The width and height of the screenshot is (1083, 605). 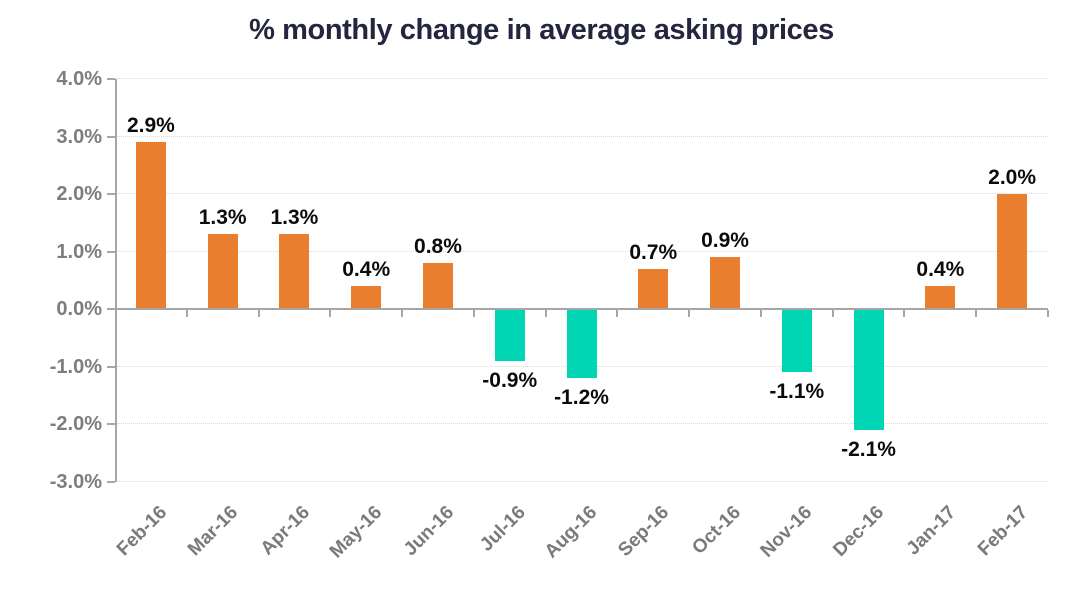 I want to click on x-category-label-nov-16: Nov-16, so click(x=787, y=532).